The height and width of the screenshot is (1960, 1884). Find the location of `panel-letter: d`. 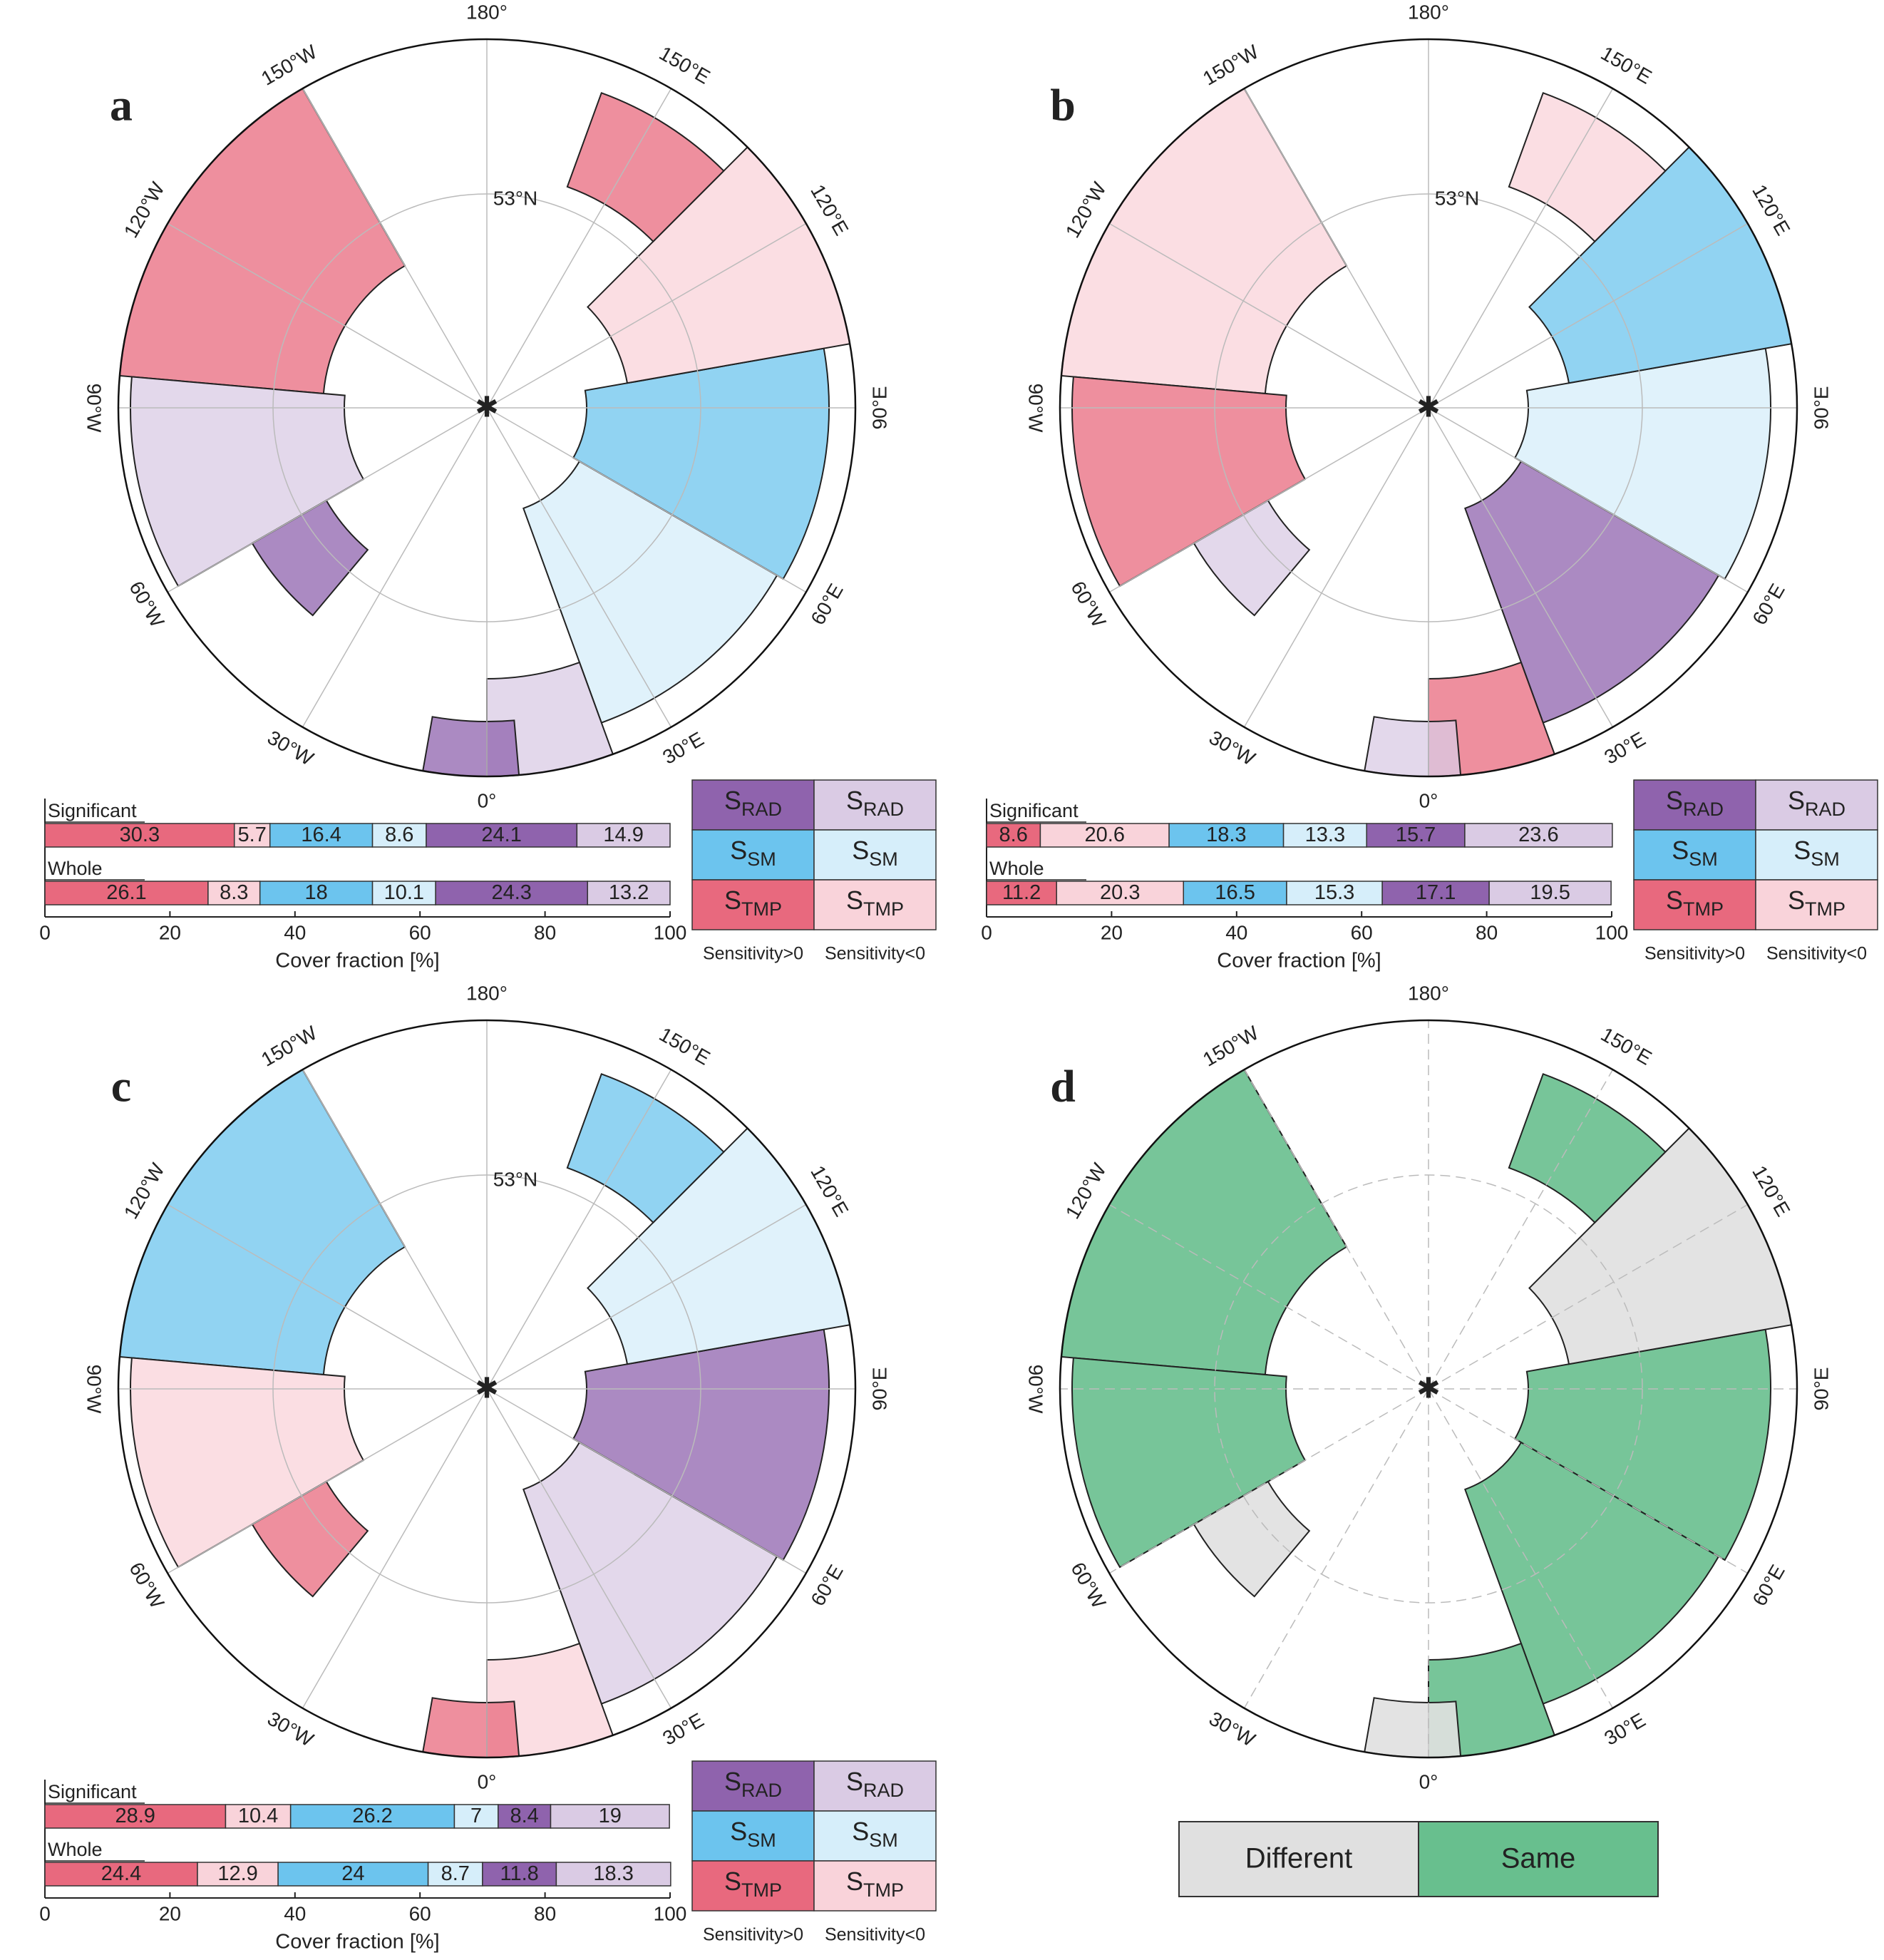

panel-letter: d is located at coordinates (1063, 1086).